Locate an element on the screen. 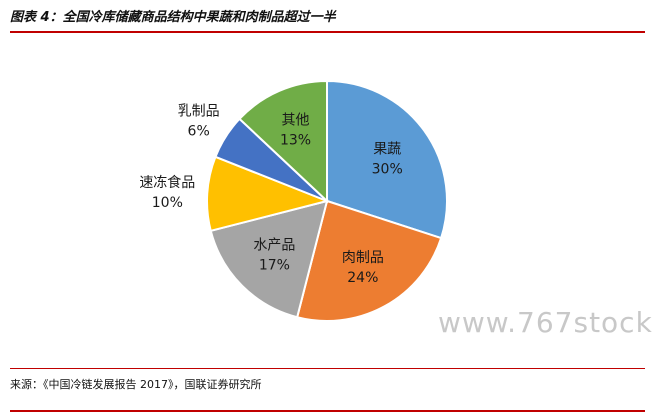 Image resolution: width=655 pixels, height=420 pixels. slice-name-label: 乳制品 is located at coordinates (199, 112).